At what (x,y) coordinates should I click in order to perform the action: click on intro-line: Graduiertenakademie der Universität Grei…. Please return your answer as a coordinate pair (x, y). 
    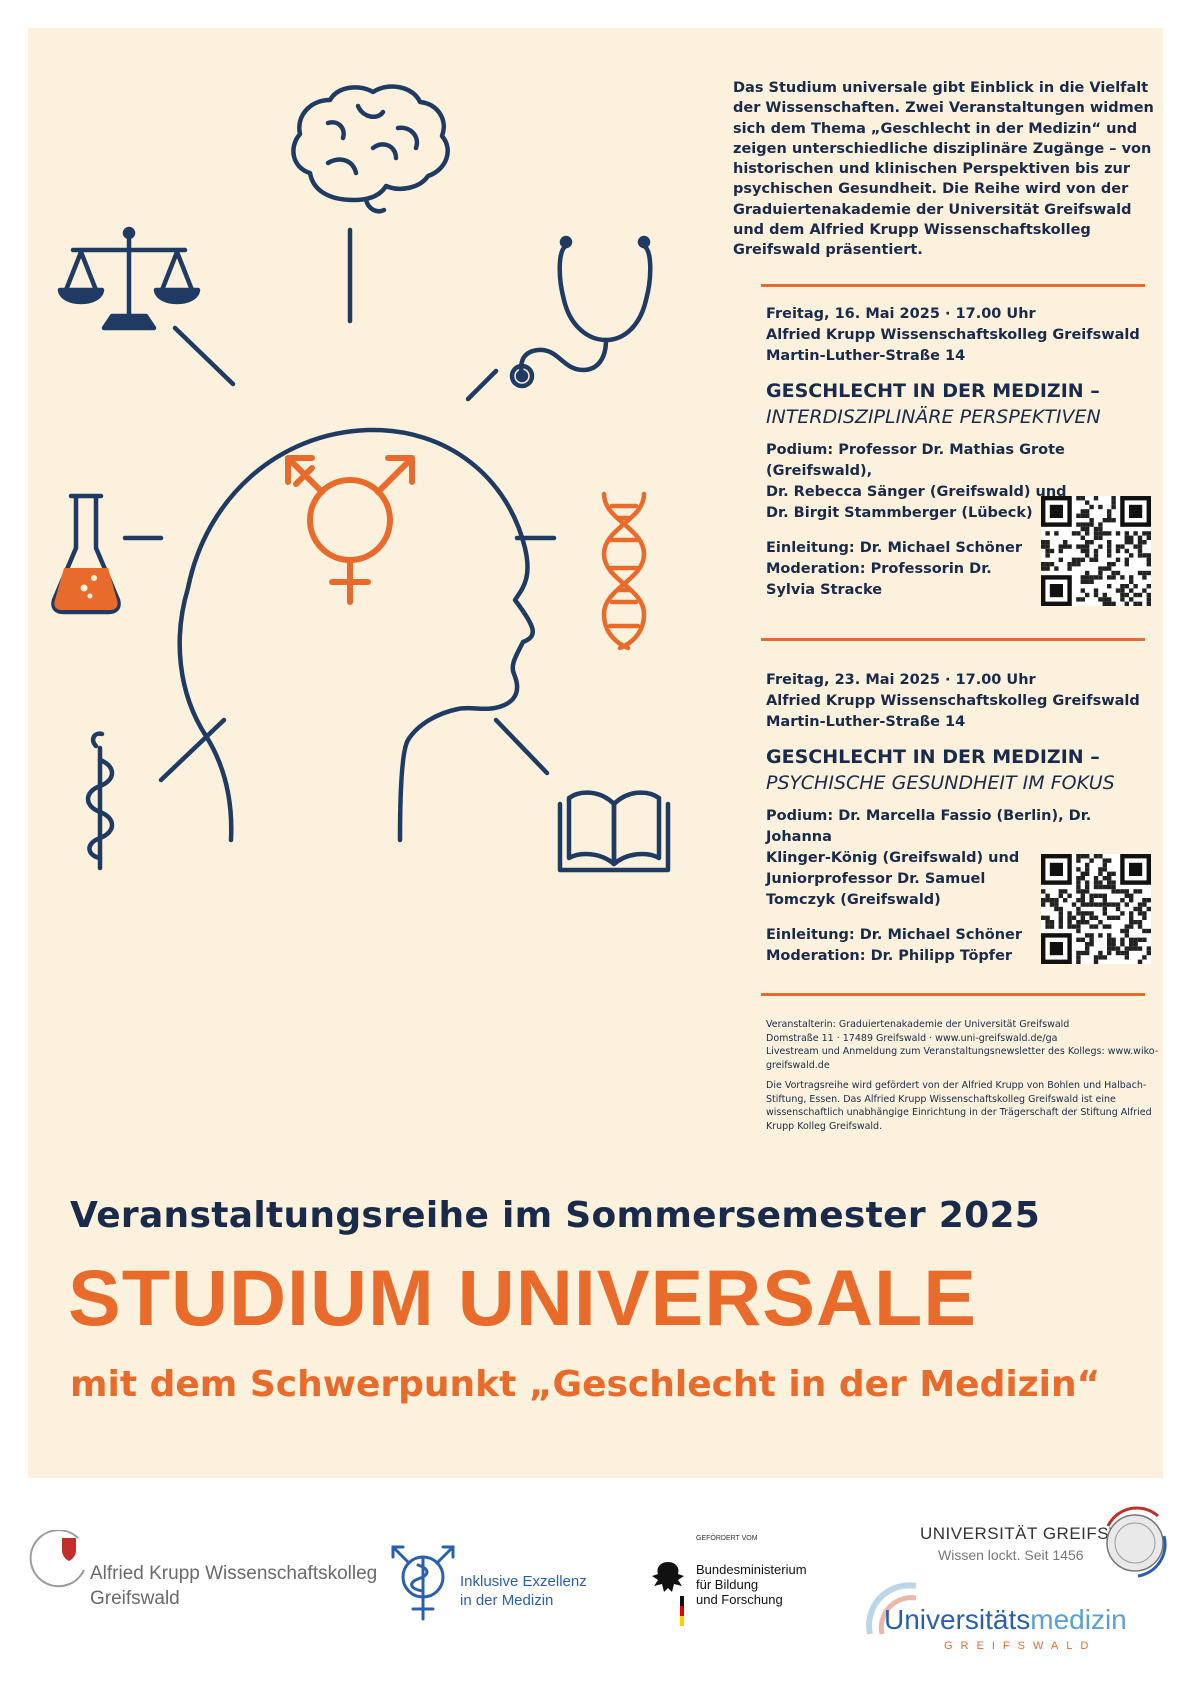
    Looking at the image, I should click on (932, 209).